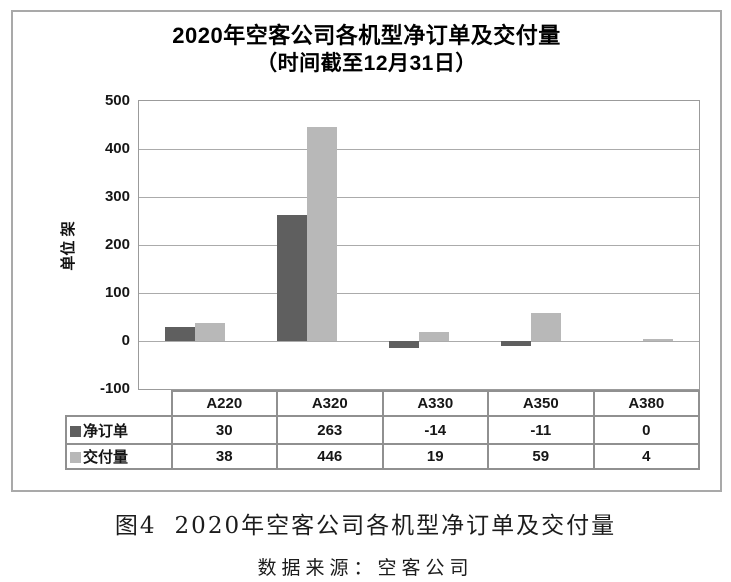  What do you see at coordinates (106, 457) in the screenshot?
I see `legend-label: 交付量` at bounding box center [106, 457].